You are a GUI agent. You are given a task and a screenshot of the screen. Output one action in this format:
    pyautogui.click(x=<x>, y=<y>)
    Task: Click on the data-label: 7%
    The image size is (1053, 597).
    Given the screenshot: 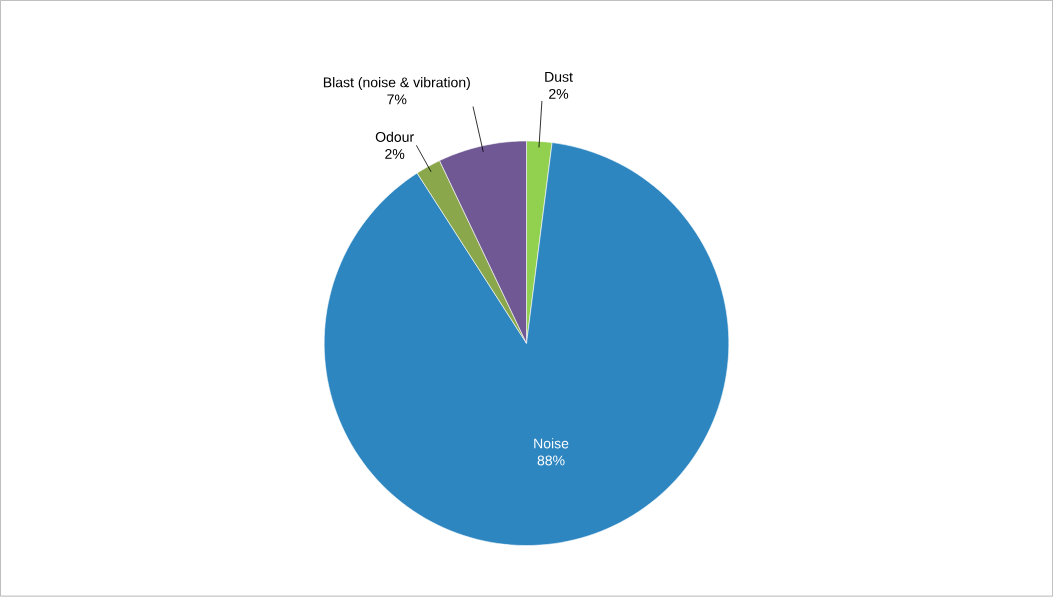 What is the action you would take?
    pyautogui.click(x=397, y=99)
    